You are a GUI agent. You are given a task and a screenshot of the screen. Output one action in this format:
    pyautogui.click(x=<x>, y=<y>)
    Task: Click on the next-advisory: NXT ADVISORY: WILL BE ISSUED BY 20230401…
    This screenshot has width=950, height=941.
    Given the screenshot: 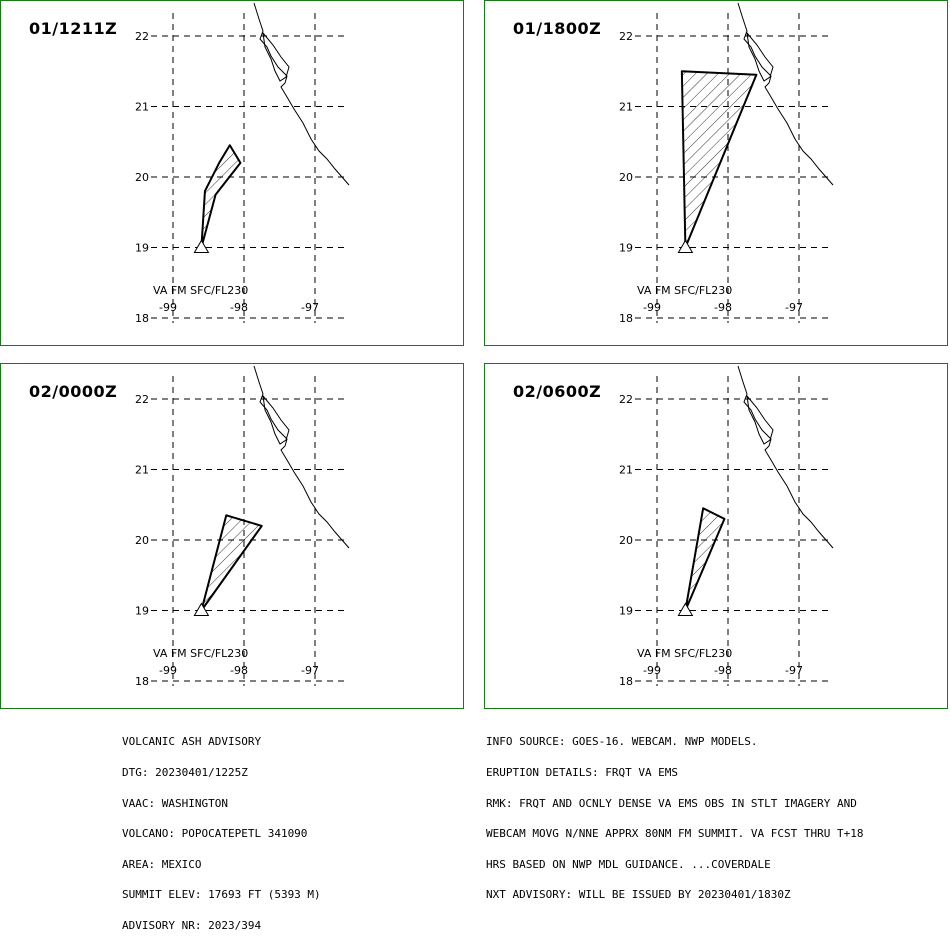 What is the action you would take?
    pyautogui.click(x=638, y=895)
    